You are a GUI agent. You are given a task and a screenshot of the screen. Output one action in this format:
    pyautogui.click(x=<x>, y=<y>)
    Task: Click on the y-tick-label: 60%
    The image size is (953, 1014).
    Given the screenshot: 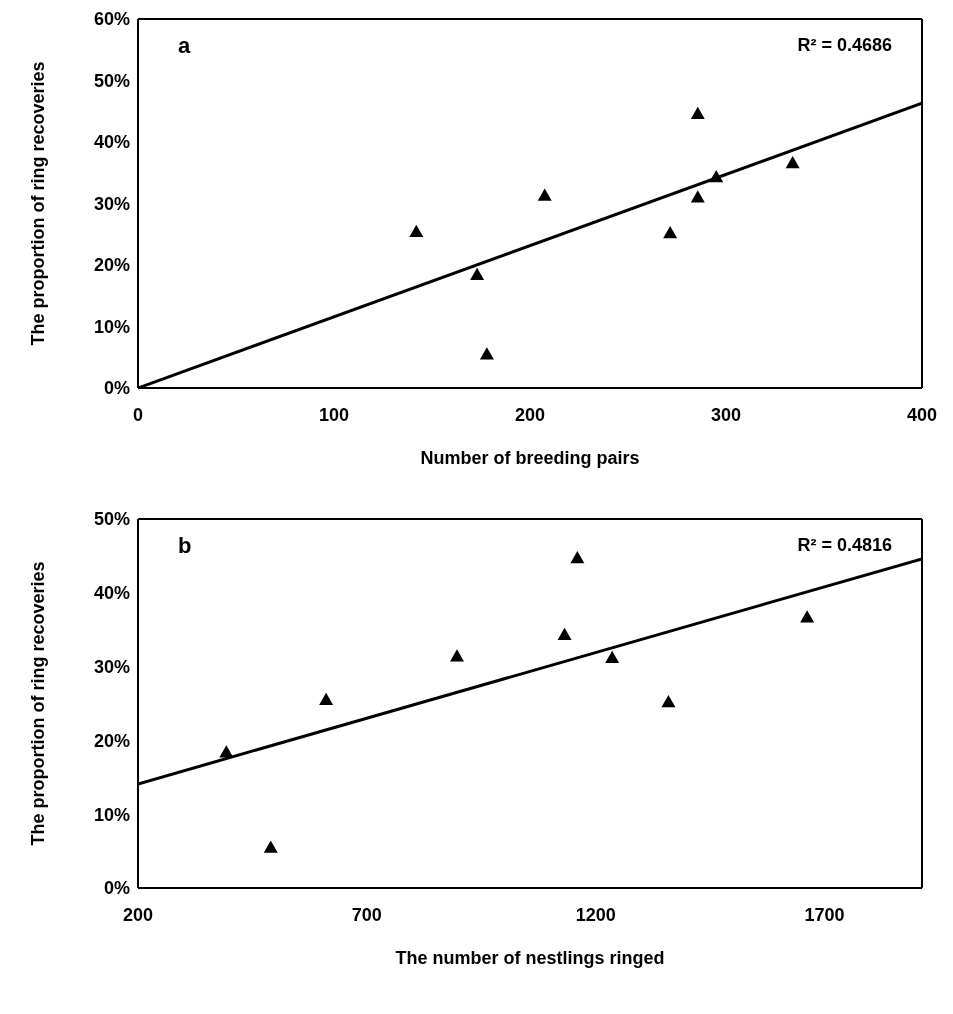 What is the action you would take?
    pyautogui.click(x=111, y=19)
    